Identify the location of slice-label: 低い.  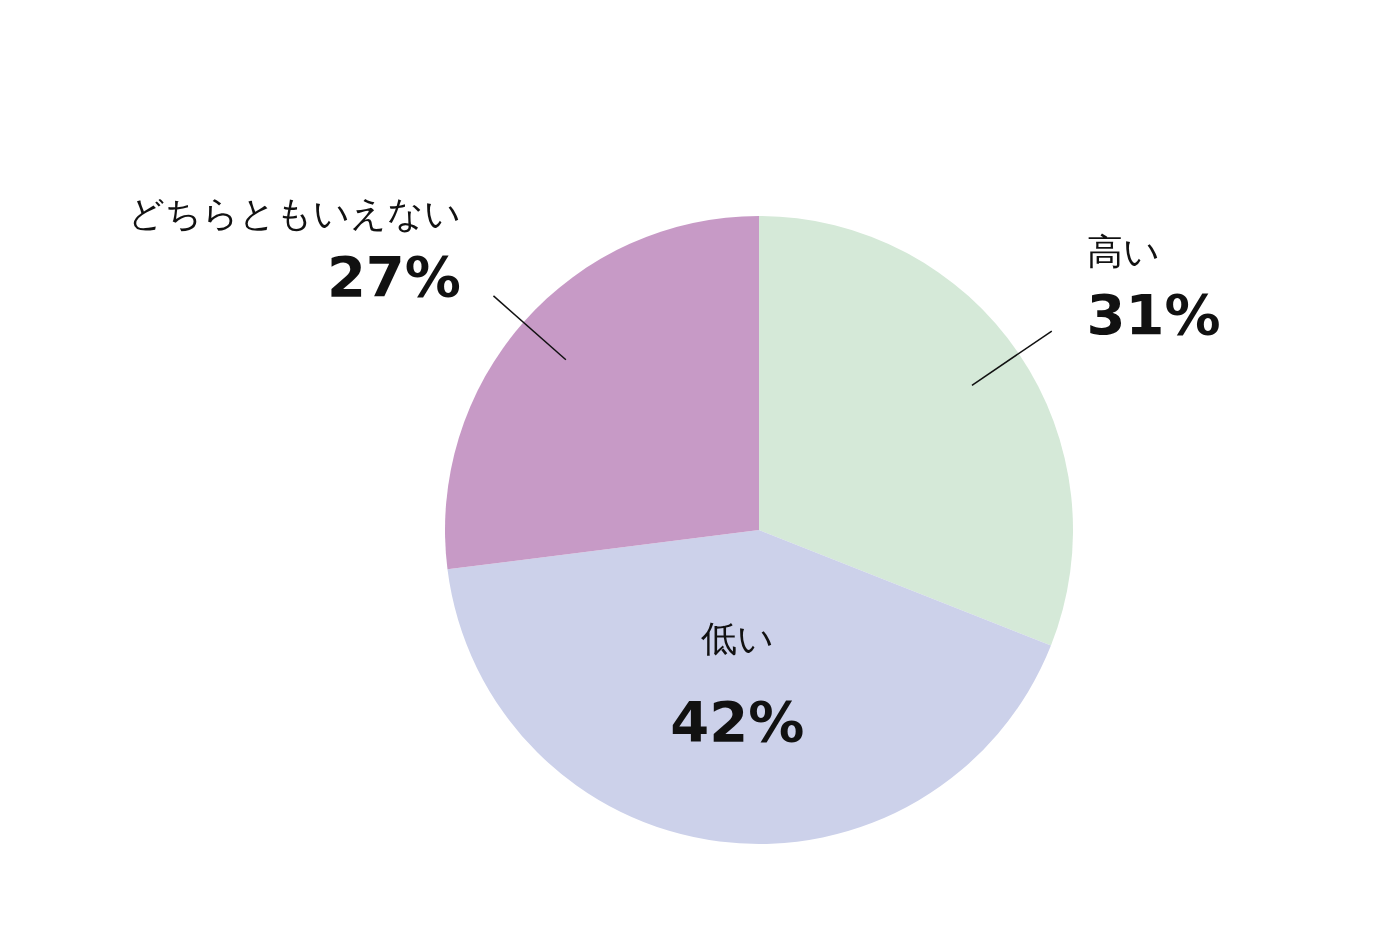
(737, 639).